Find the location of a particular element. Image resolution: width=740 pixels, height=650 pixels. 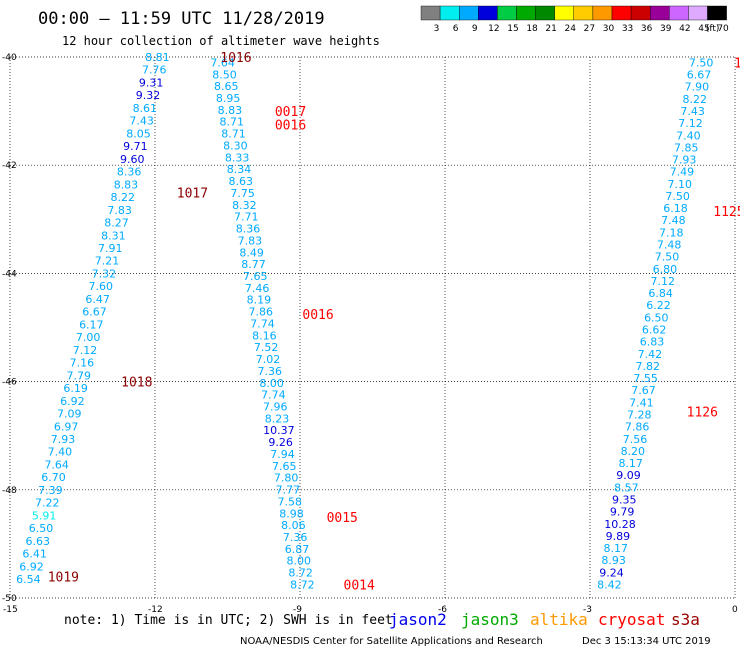

y-tick-label: -40 is located at coordinates (9, 58).